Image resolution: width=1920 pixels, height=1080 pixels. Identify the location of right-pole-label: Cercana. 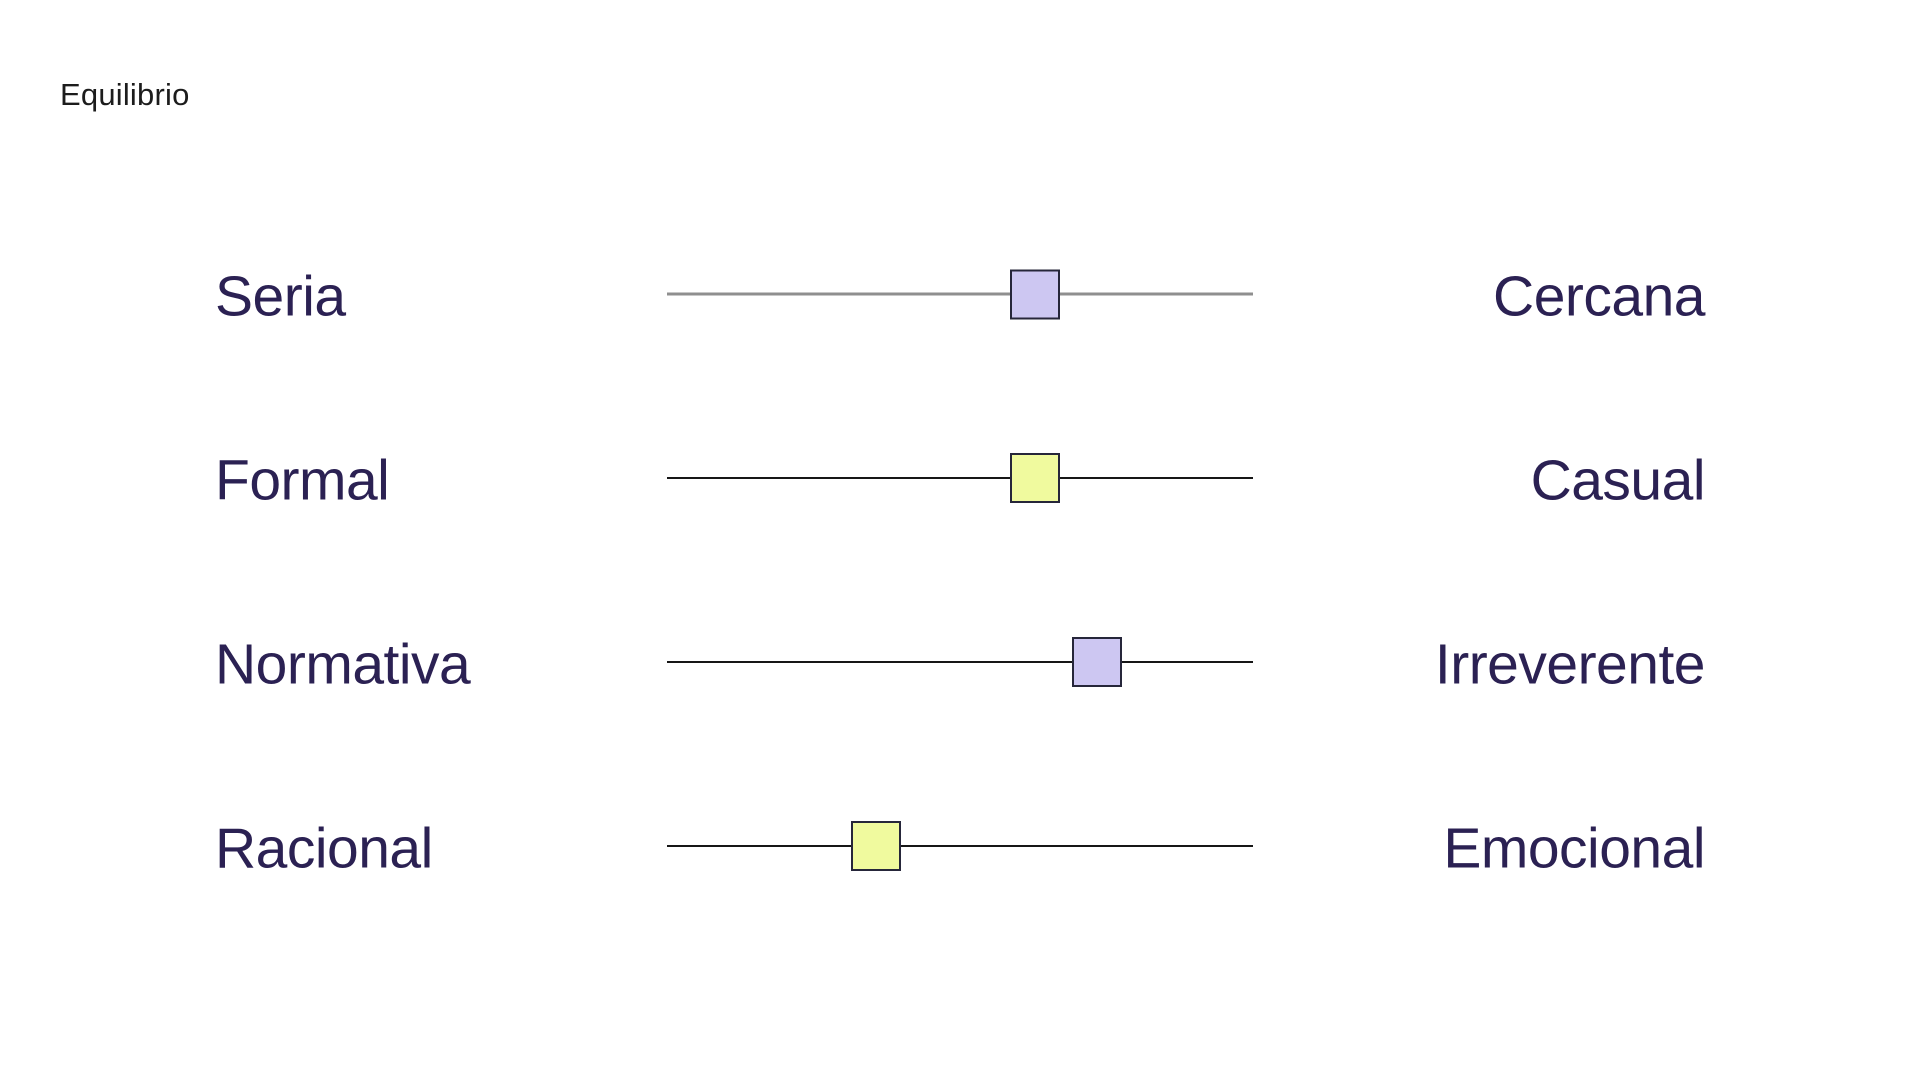
(1599, 296).